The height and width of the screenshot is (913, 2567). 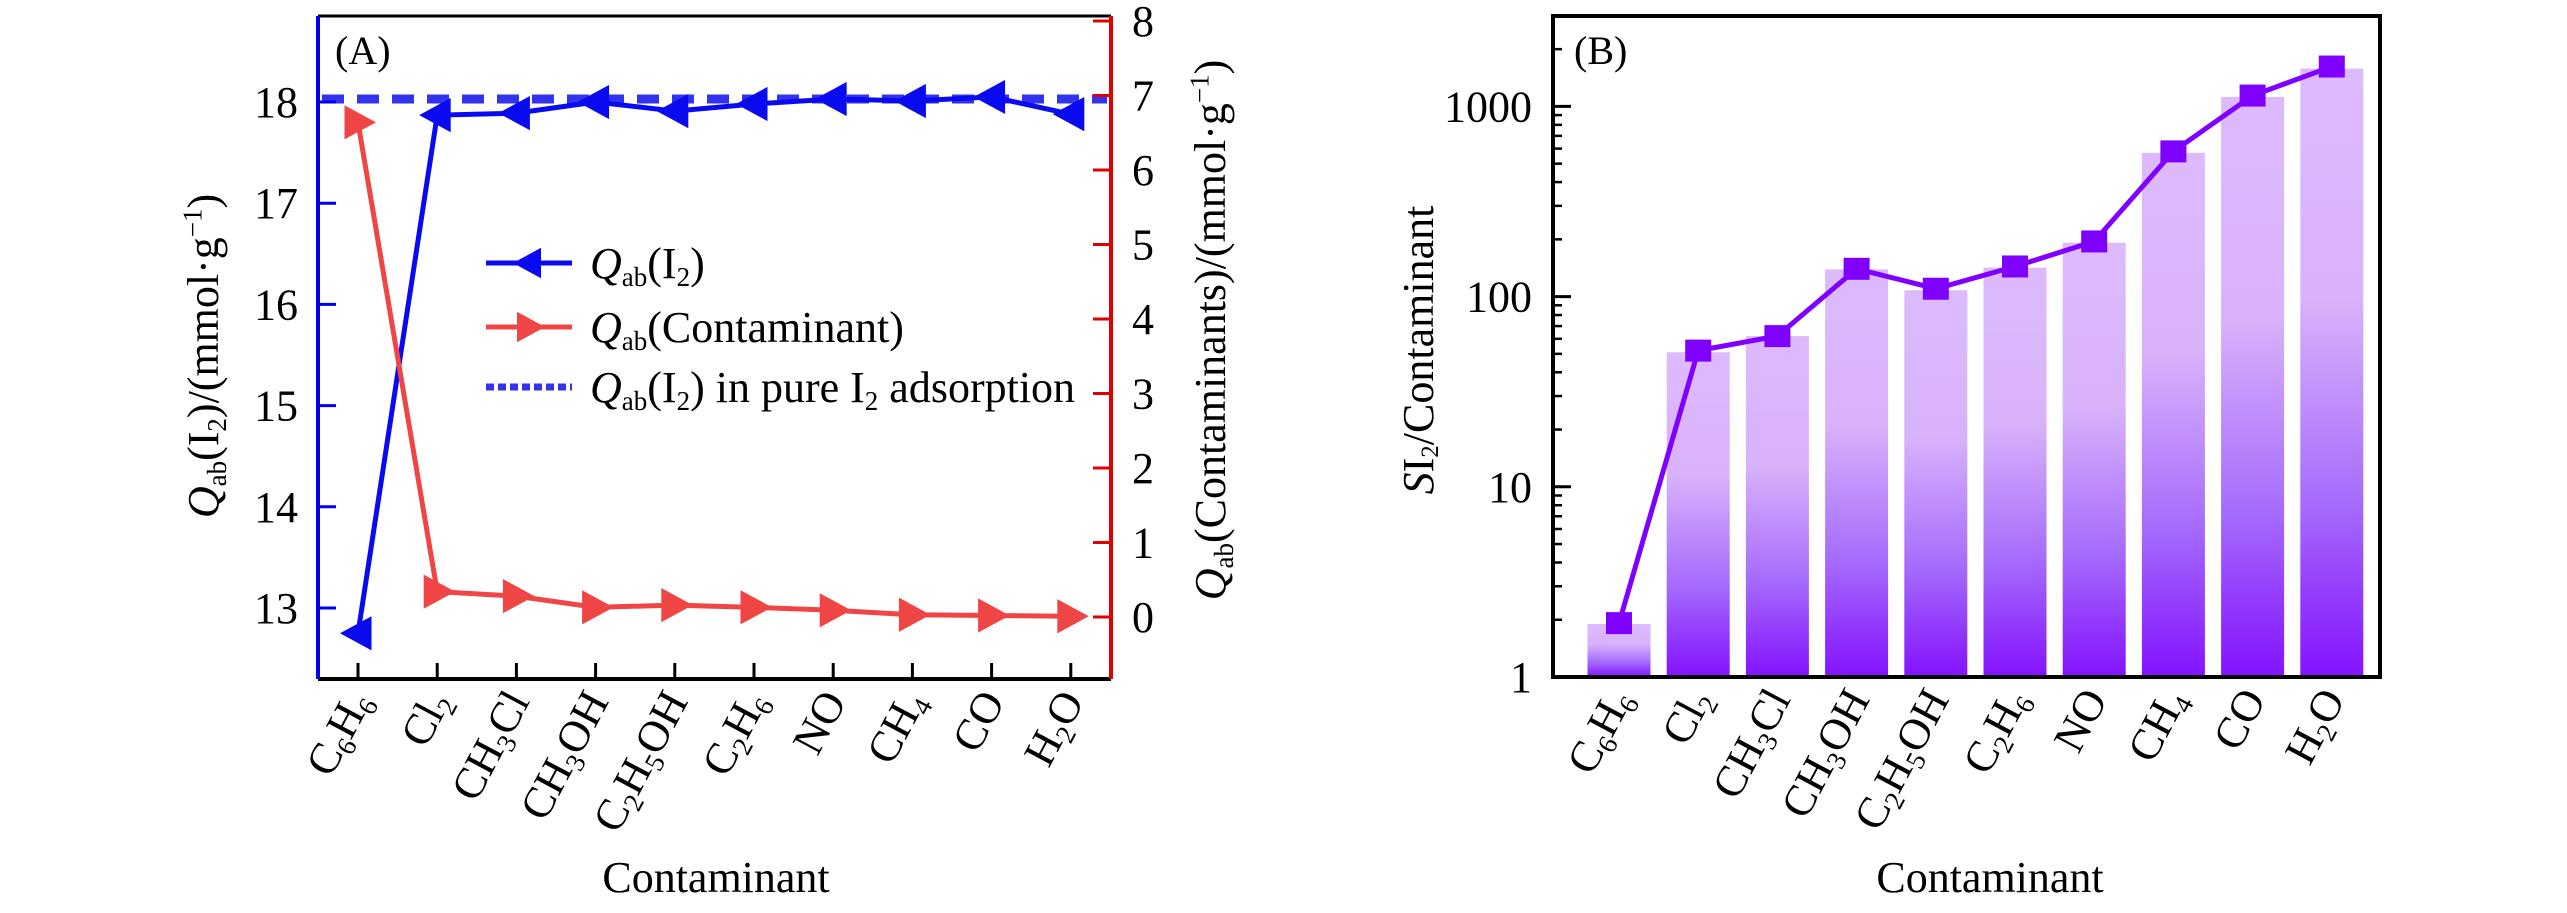 What do you see at coordinates (1601, 732) in the screenshot?
I see `x-tick-label-b: C6​H6​` at bounding box center [1601, 732].